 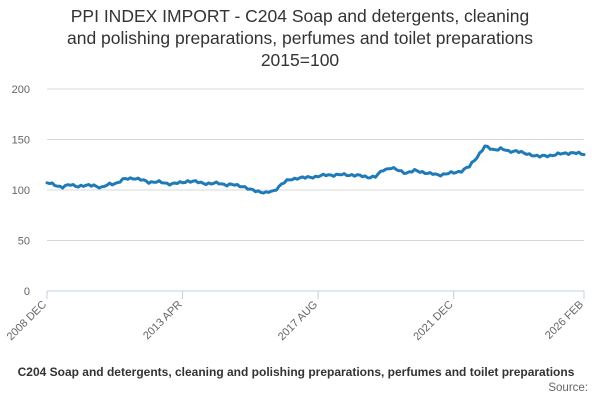 I want to click on y-tick-label: 200, so click(x=21, y=90).